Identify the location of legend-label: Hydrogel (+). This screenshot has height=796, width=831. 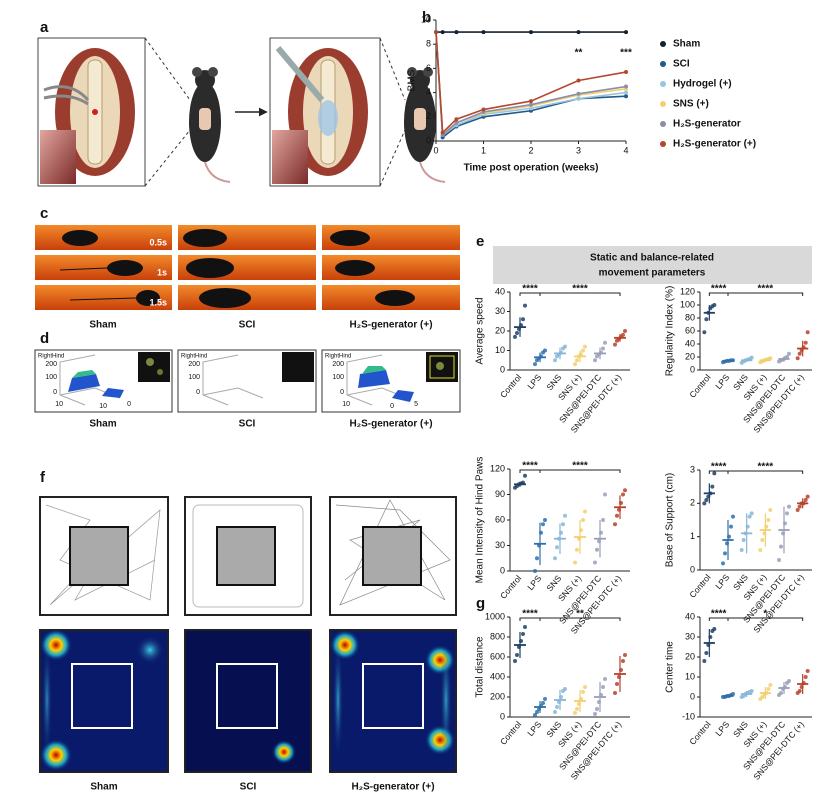
(702, 84).